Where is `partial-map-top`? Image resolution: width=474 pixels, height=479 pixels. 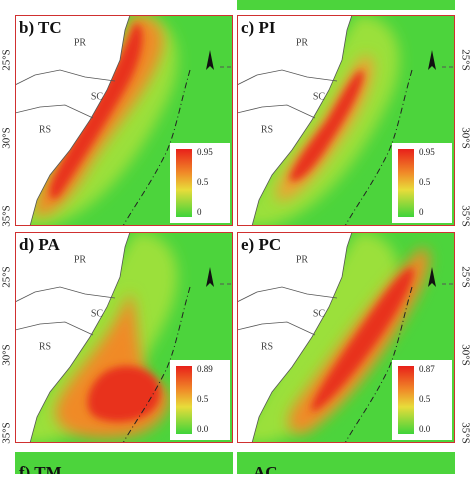 partial-map-top is located at coordinates (346, 5).